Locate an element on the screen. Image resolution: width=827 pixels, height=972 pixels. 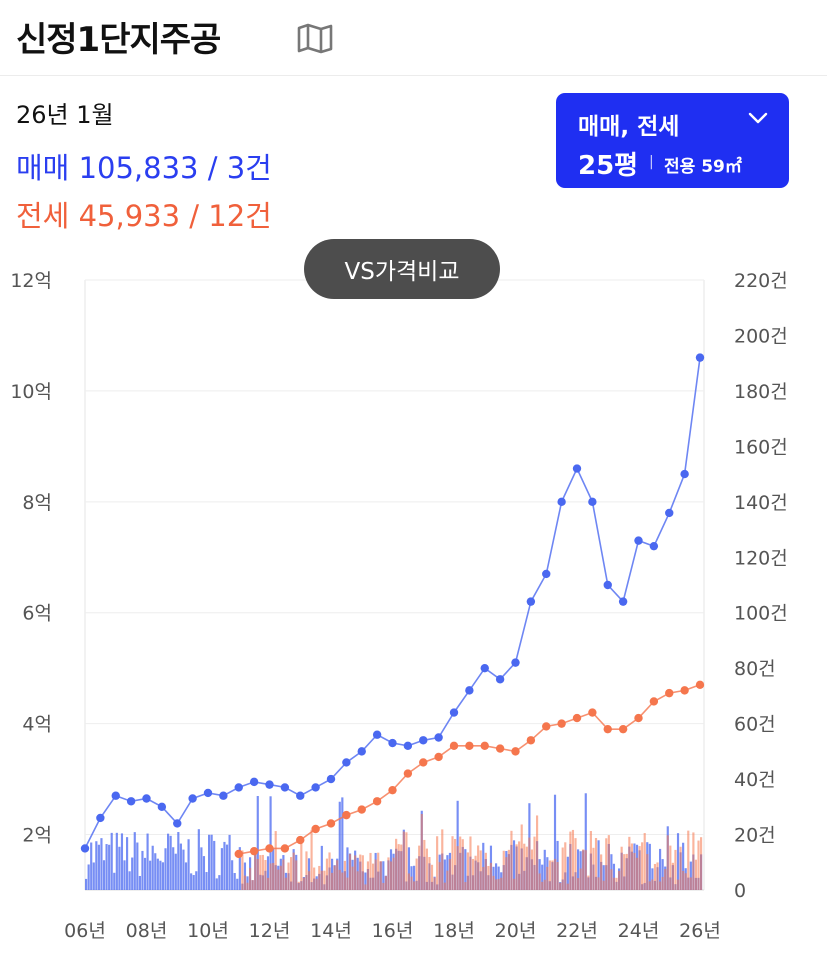
x-tick-label: 22년 is located at coordinates (577, 931).